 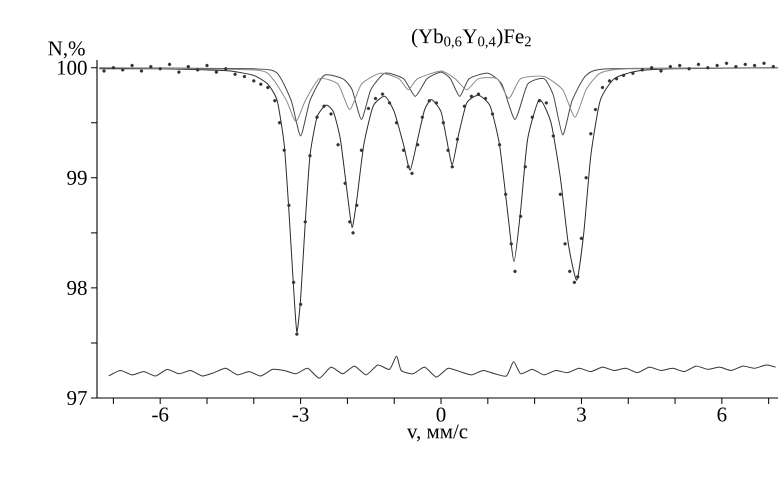 I want to click on y-tick-label: 97, so click(x=77, y=398).